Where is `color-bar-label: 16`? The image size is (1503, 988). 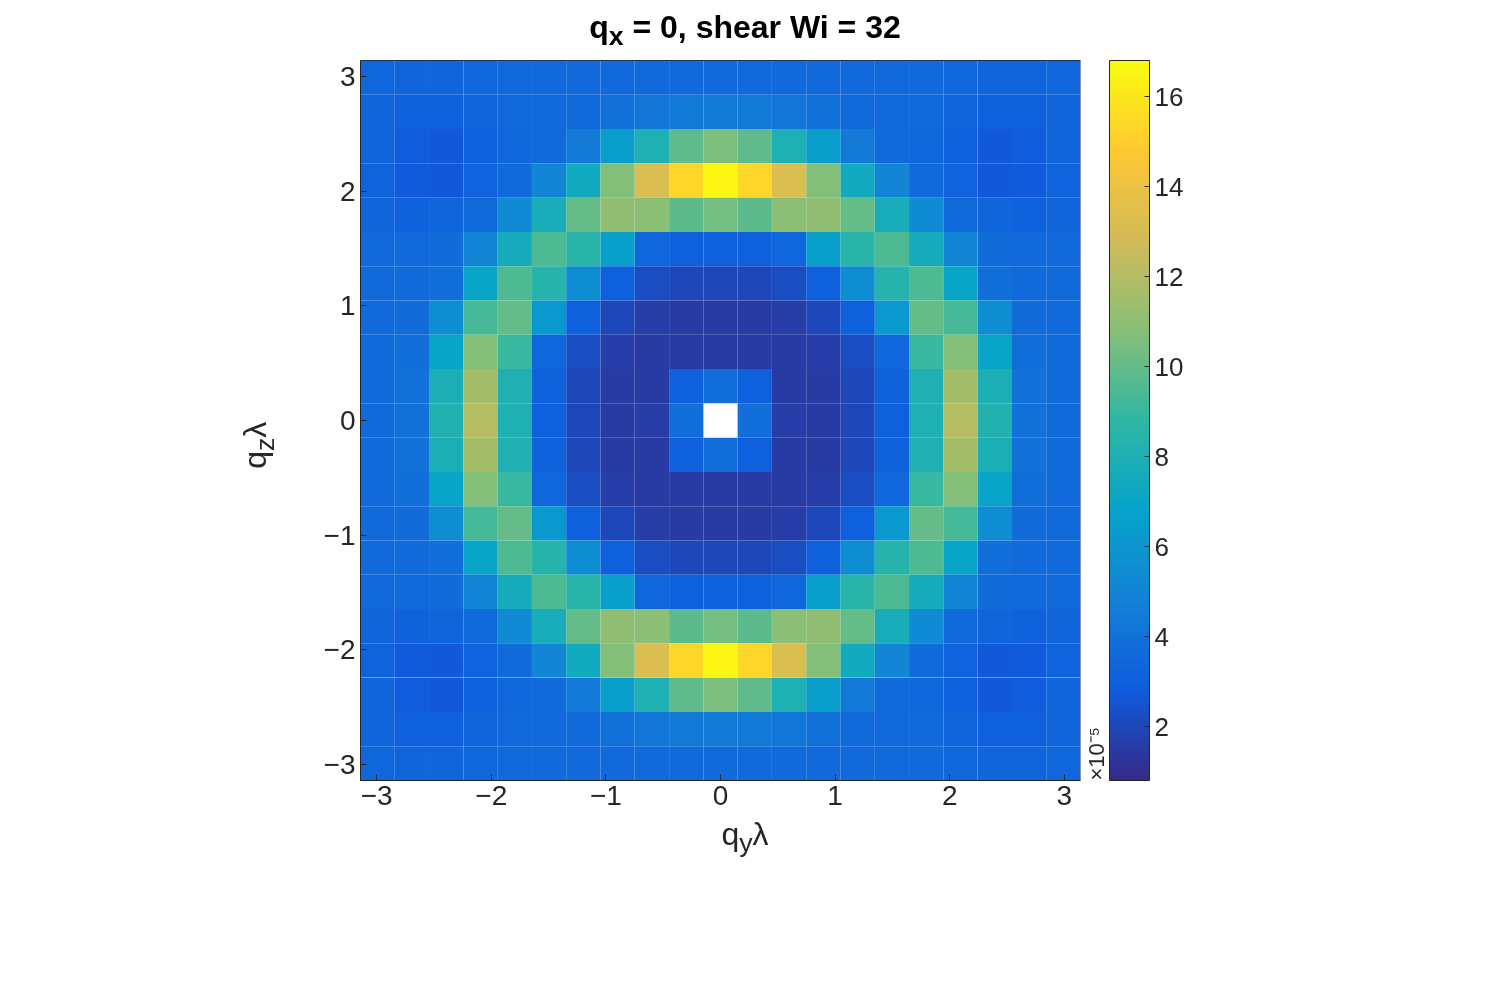 color-bar-label: 16 is located at coordinates (1169, 96).